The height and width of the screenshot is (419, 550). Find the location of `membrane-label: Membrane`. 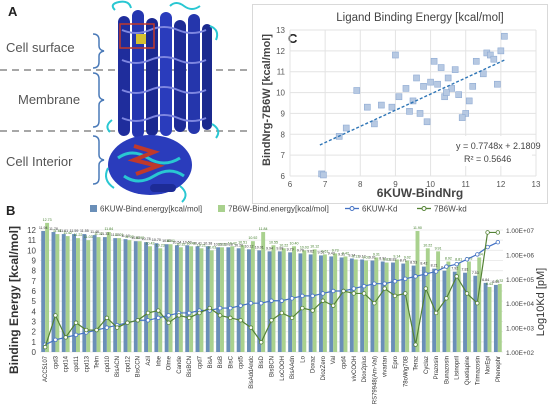

membrane-label: Membrane is located at coordinates (49, 99).